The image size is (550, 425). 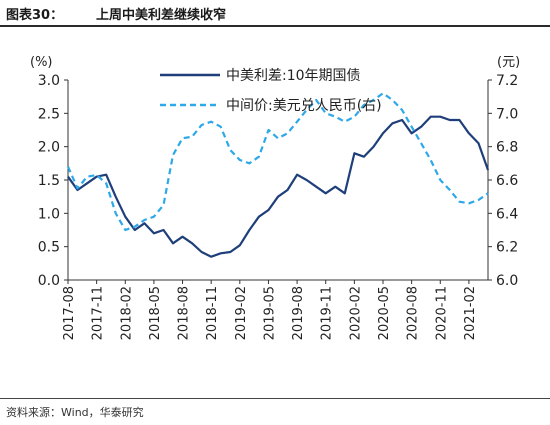 What do you see at coordinates (275, 26) in the screenshot?
I see `header-rule` at bounding box center [275, 26].